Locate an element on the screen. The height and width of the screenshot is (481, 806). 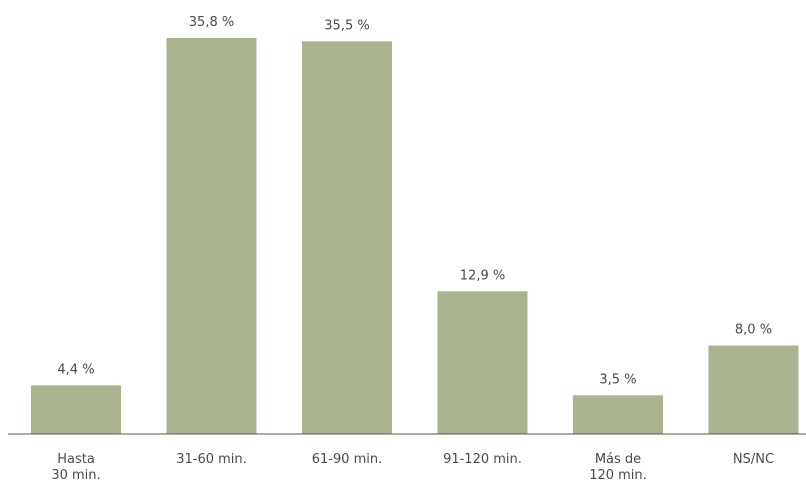
category-label-1: 31-60 min. is located at coordinates (211, 459).